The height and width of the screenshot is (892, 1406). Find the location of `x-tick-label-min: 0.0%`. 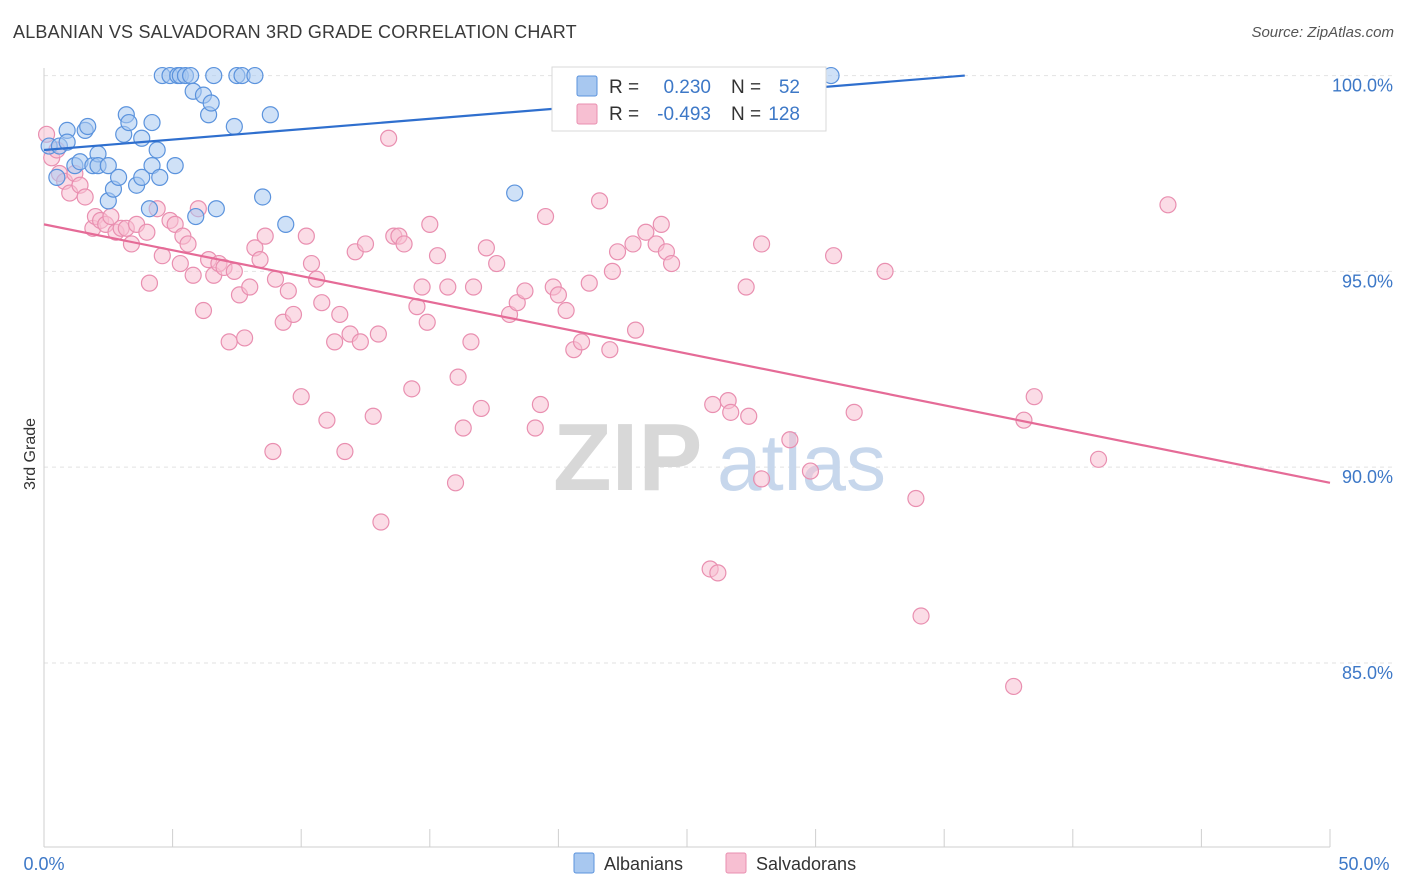

x-tick-label-min: 0.0% is located at coordinates (43, 864).